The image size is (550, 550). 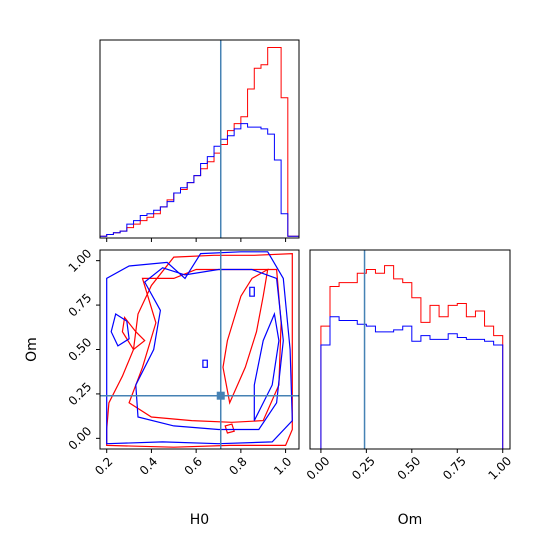 I want to click on x-axis-label-Om: Om, so click(x=410, y=520).